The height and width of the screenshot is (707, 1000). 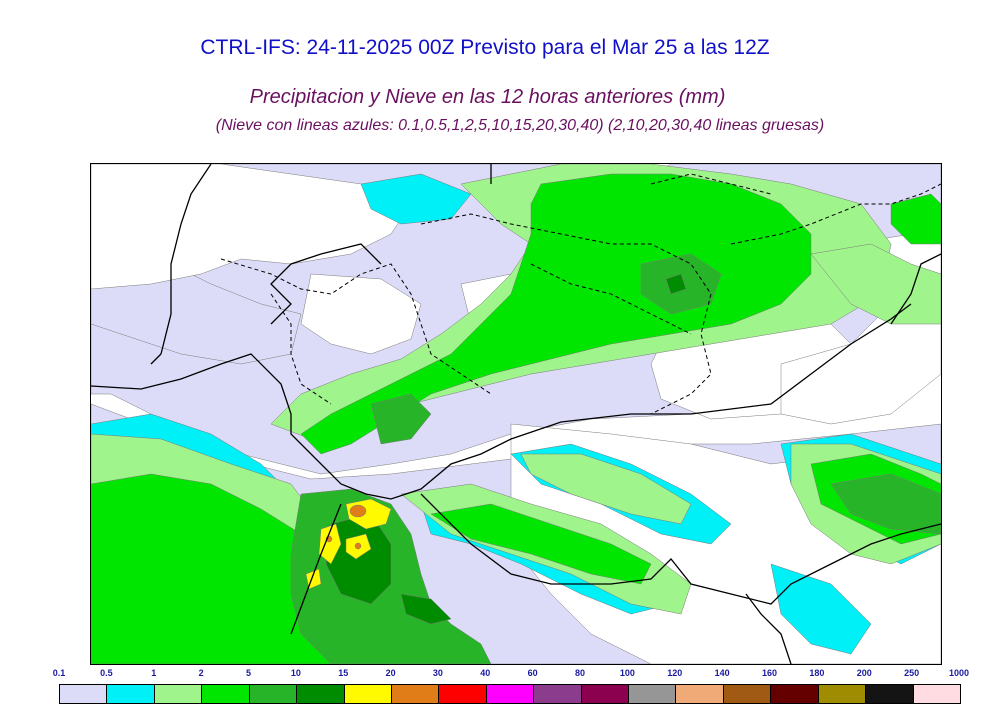 I want to click on legend-tick-label: 140, so click(x=722, y=673).